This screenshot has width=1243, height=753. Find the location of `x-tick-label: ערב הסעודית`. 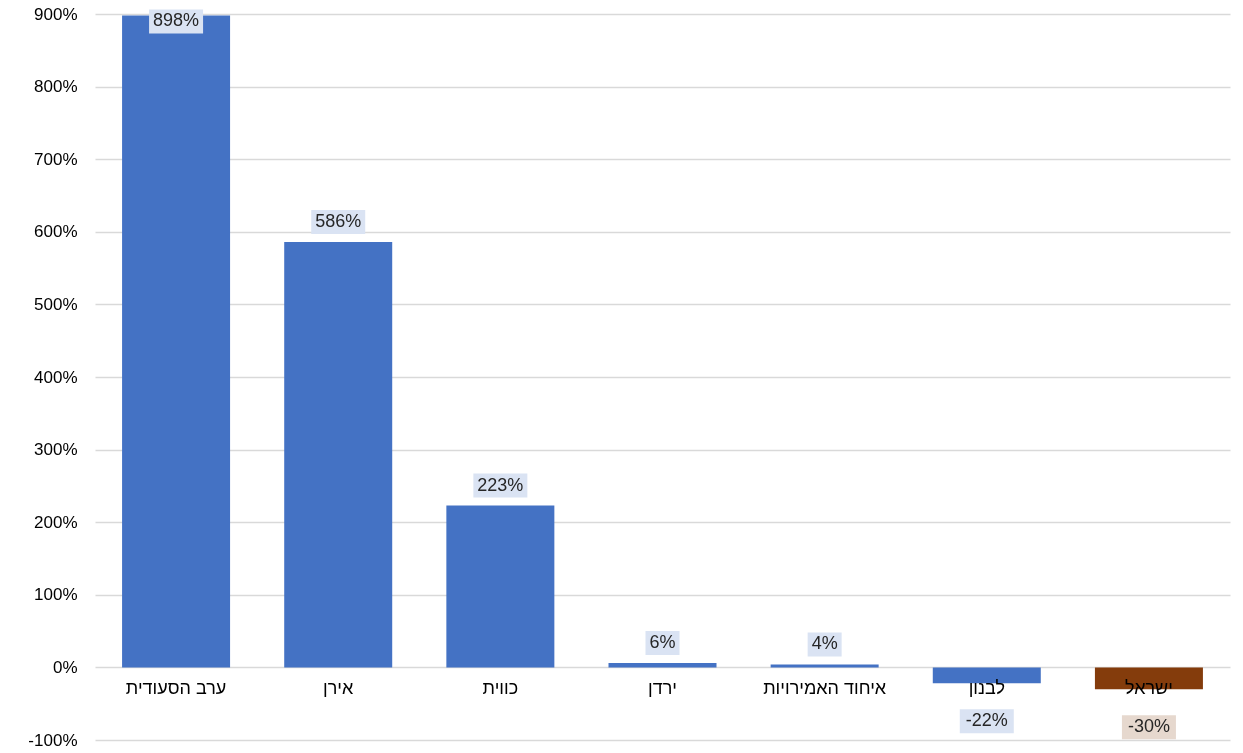

x-tick-label: ערב הסעודית is located at coordinates (176, 687).